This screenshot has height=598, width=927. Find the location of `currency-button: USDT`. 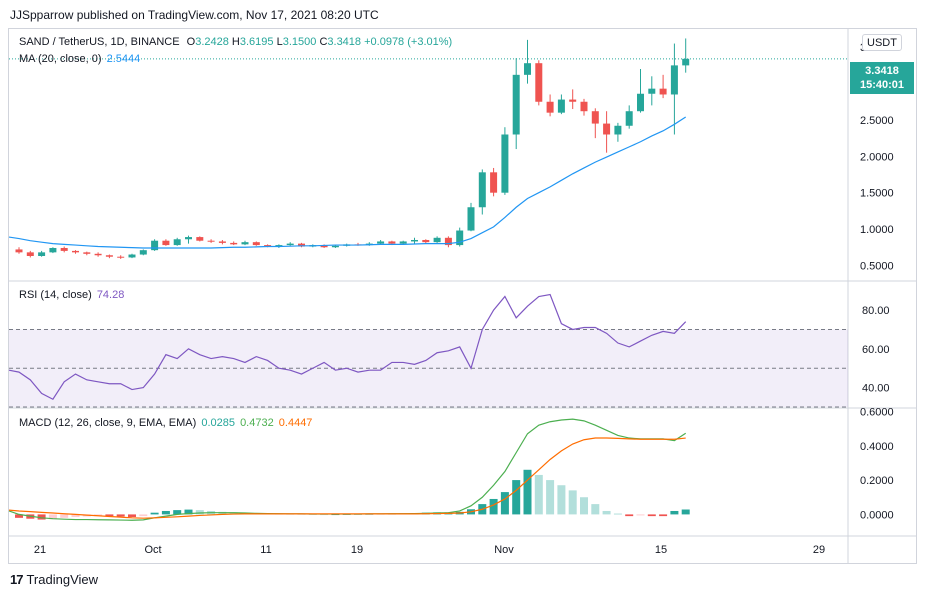

currency-button: USDT is located at coordinates (882, 42).